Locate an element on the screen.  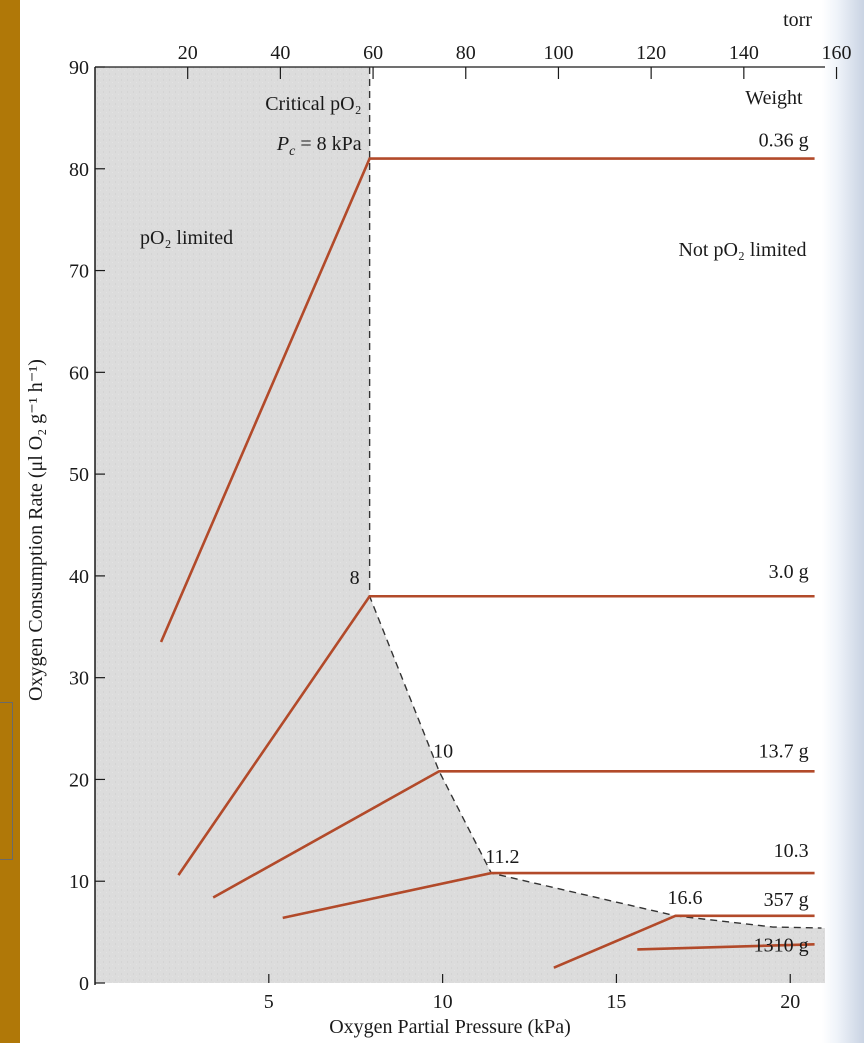
not-po2-limited-label: Not pO₂ limited is located at coordinates (742, 250).